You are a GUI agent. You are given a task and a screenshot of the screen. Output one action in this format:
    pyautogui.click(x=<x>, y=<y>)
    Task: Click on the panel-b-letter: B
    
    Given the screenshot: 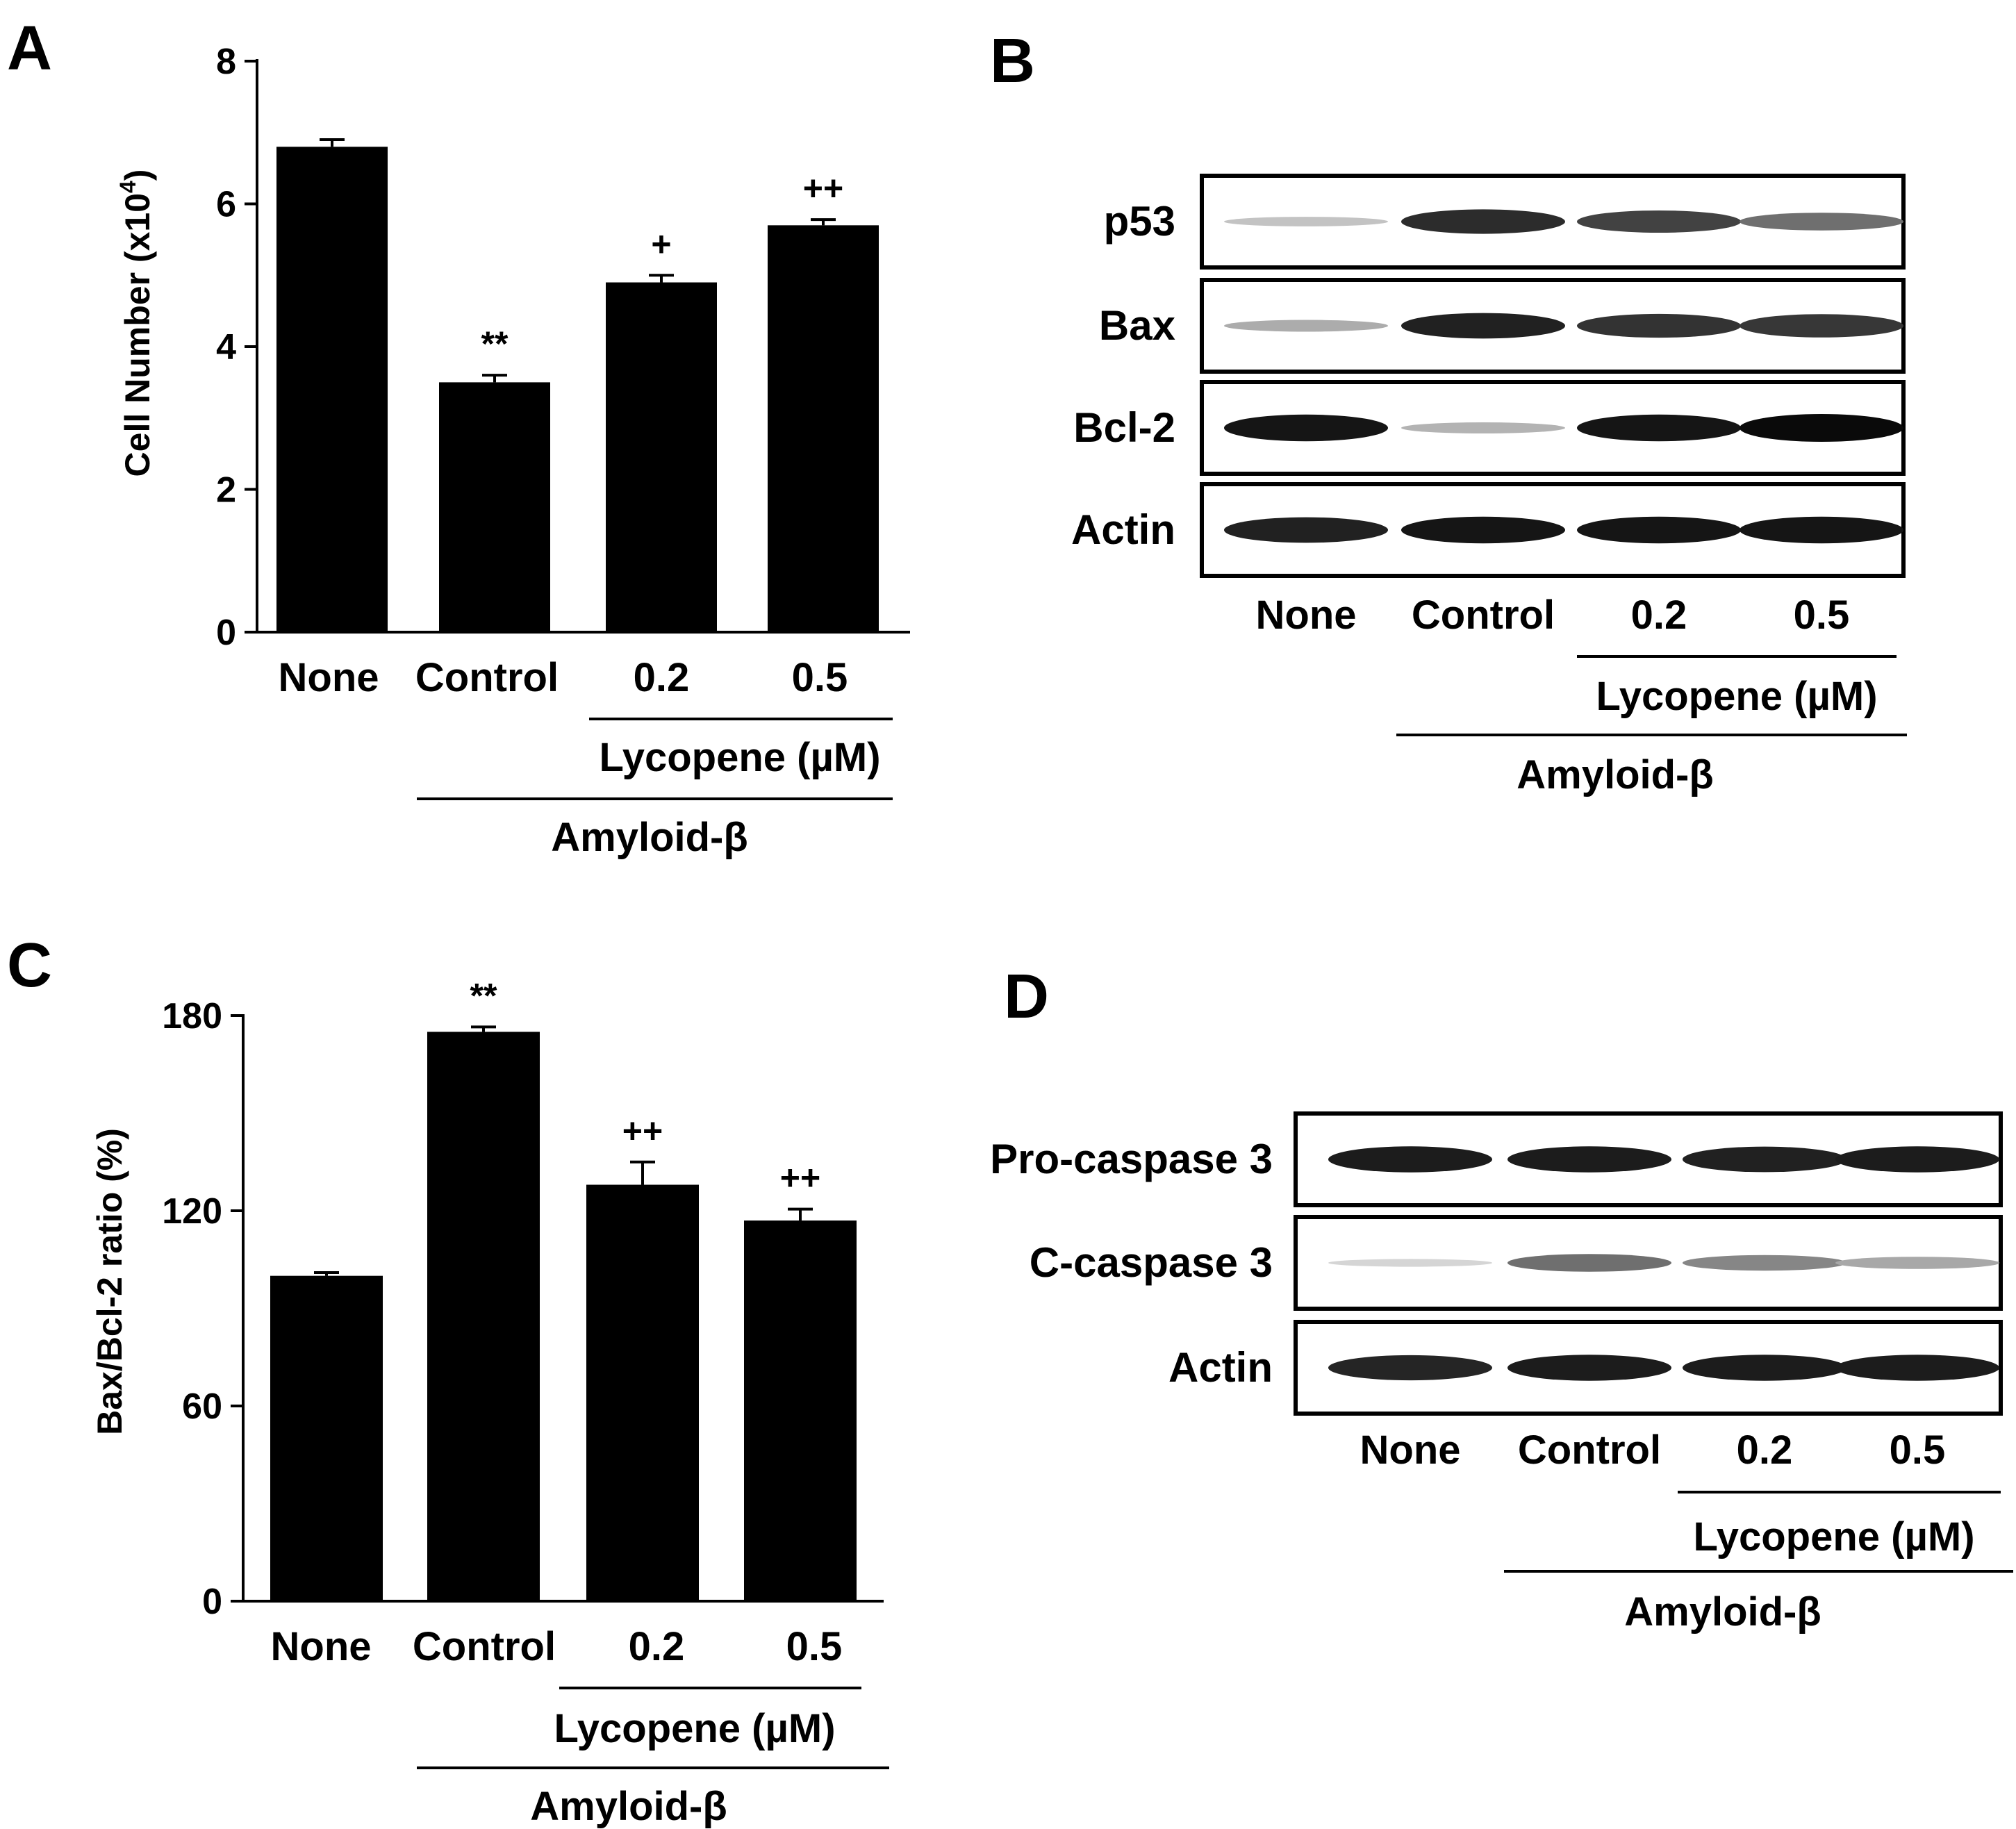 What is the action you would take?
    pyautogui.click(x=1012, y=61)
    